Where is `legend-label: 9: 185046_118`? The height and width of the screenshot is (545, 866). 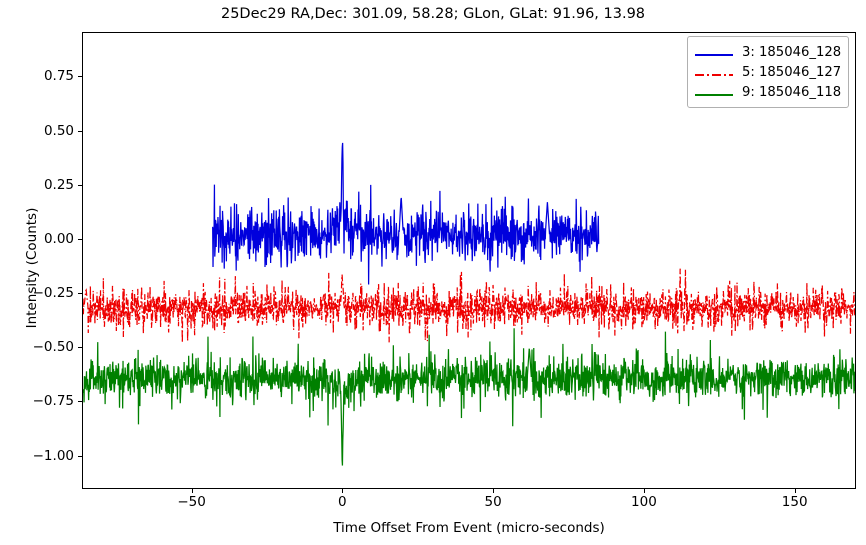 legend-label: 9: 185046_118 is located at coordinates (792, 92).